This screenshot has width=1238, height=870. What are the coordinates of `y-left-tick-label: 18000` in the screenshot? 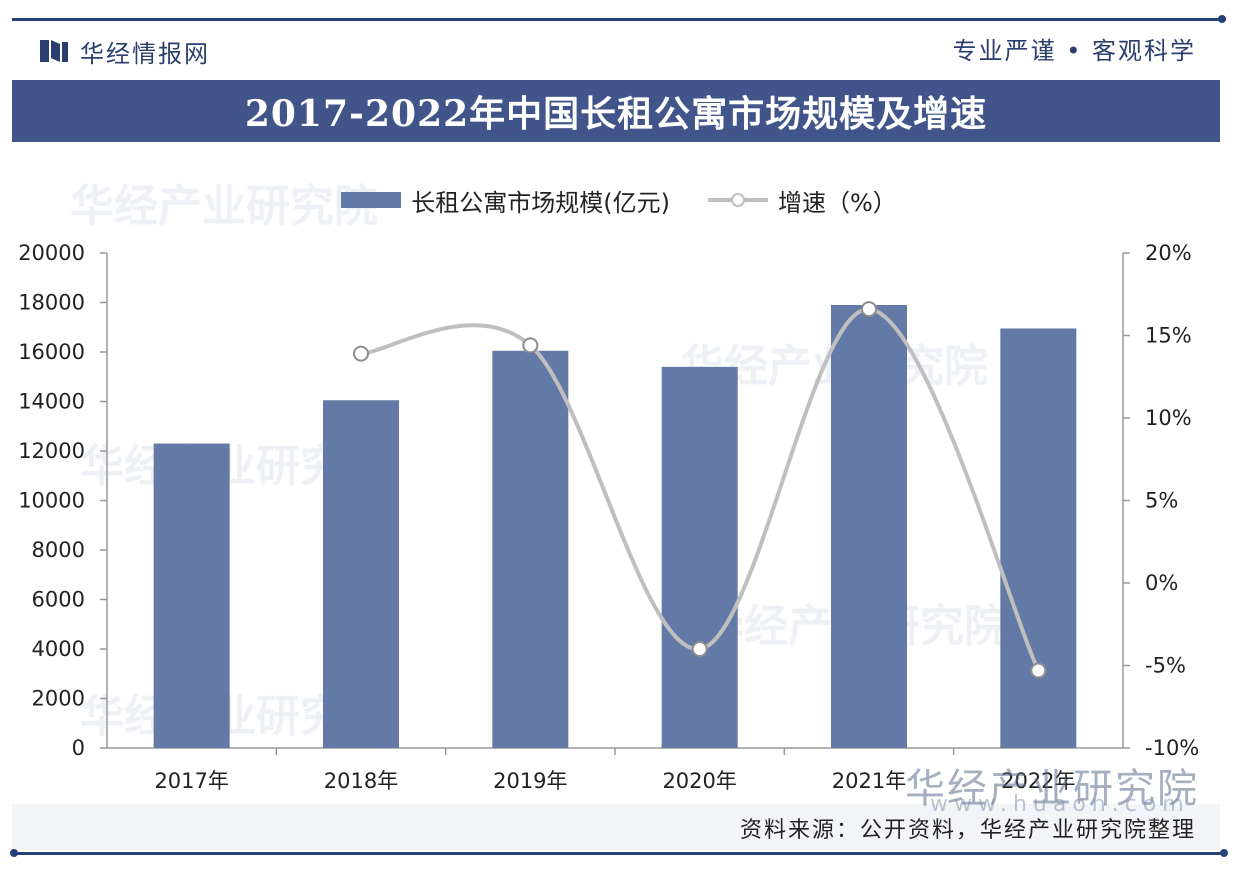 It's located at (51, 303).